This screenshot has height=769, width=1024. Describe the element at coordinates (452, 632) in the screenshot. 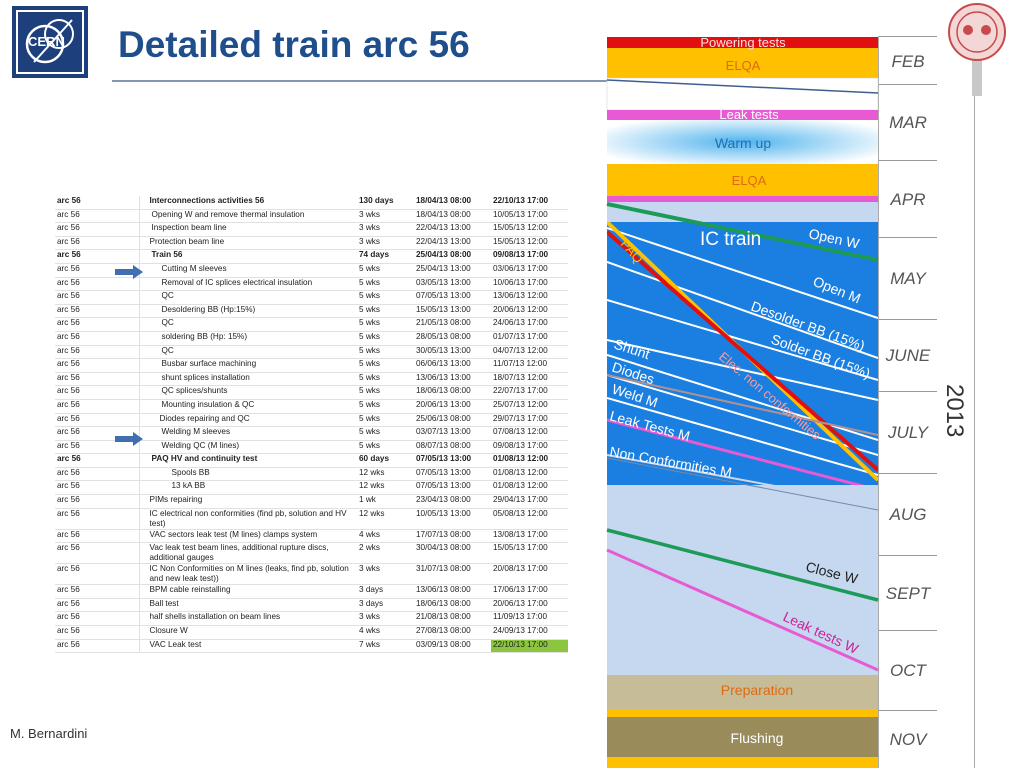

I see `table-cell: 27/08/13 08:00` at that location.